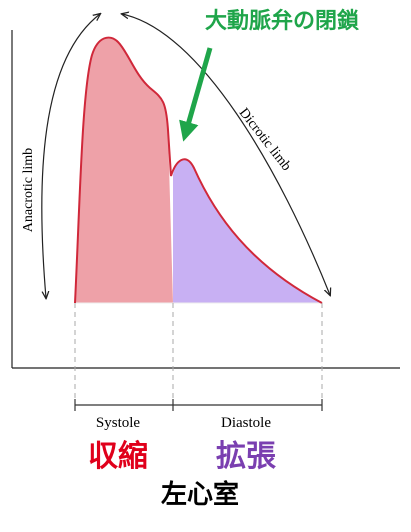 This screenshot has width=411, height=532. I want to click on diastole-area, so click(247, 231).